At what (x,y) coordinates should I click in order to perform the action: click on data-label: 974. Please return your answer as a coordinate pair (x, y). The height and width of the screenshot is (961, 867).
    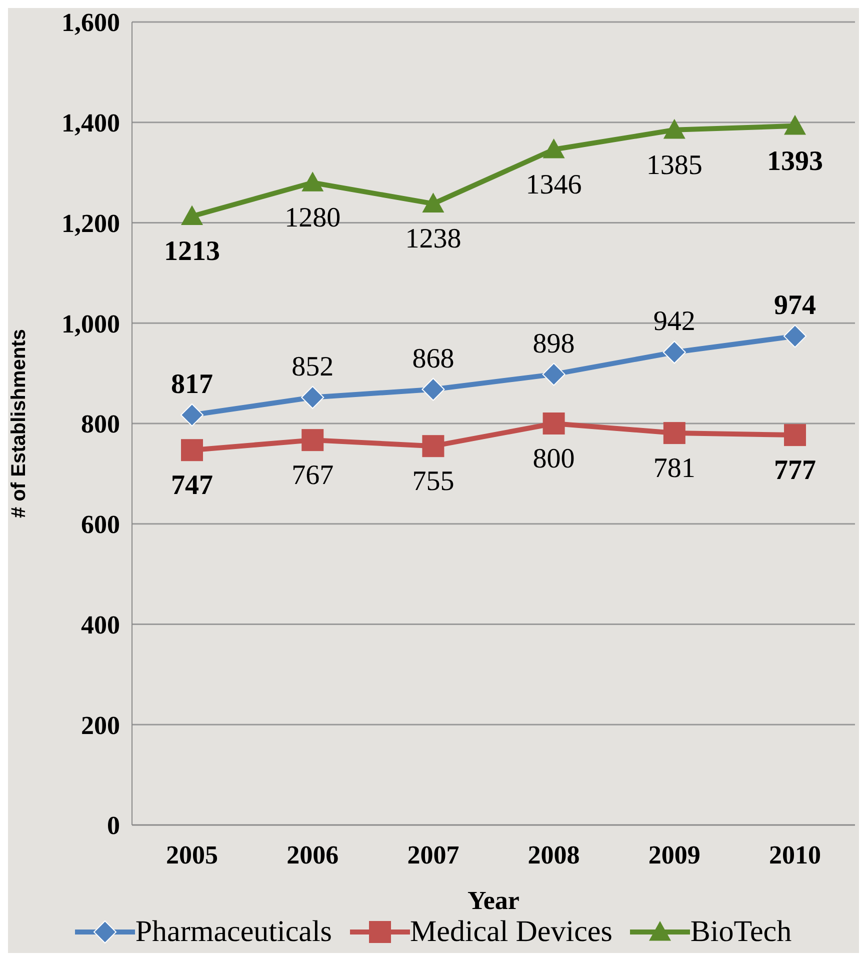
    Looking at the image, I should click on (795, 306).